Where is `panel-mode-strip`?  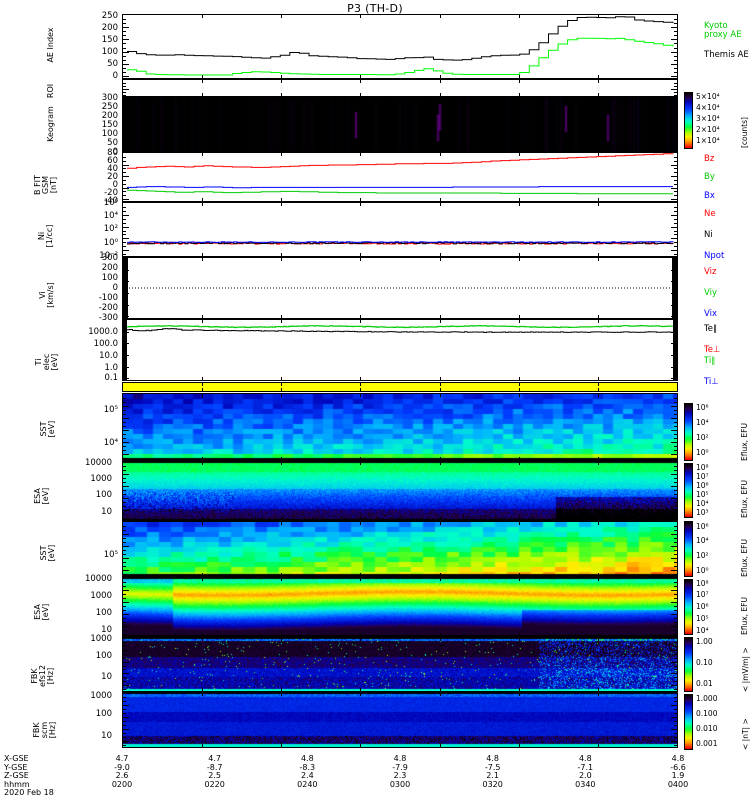
panel-mode-strip is located at coordinates (400, 387).